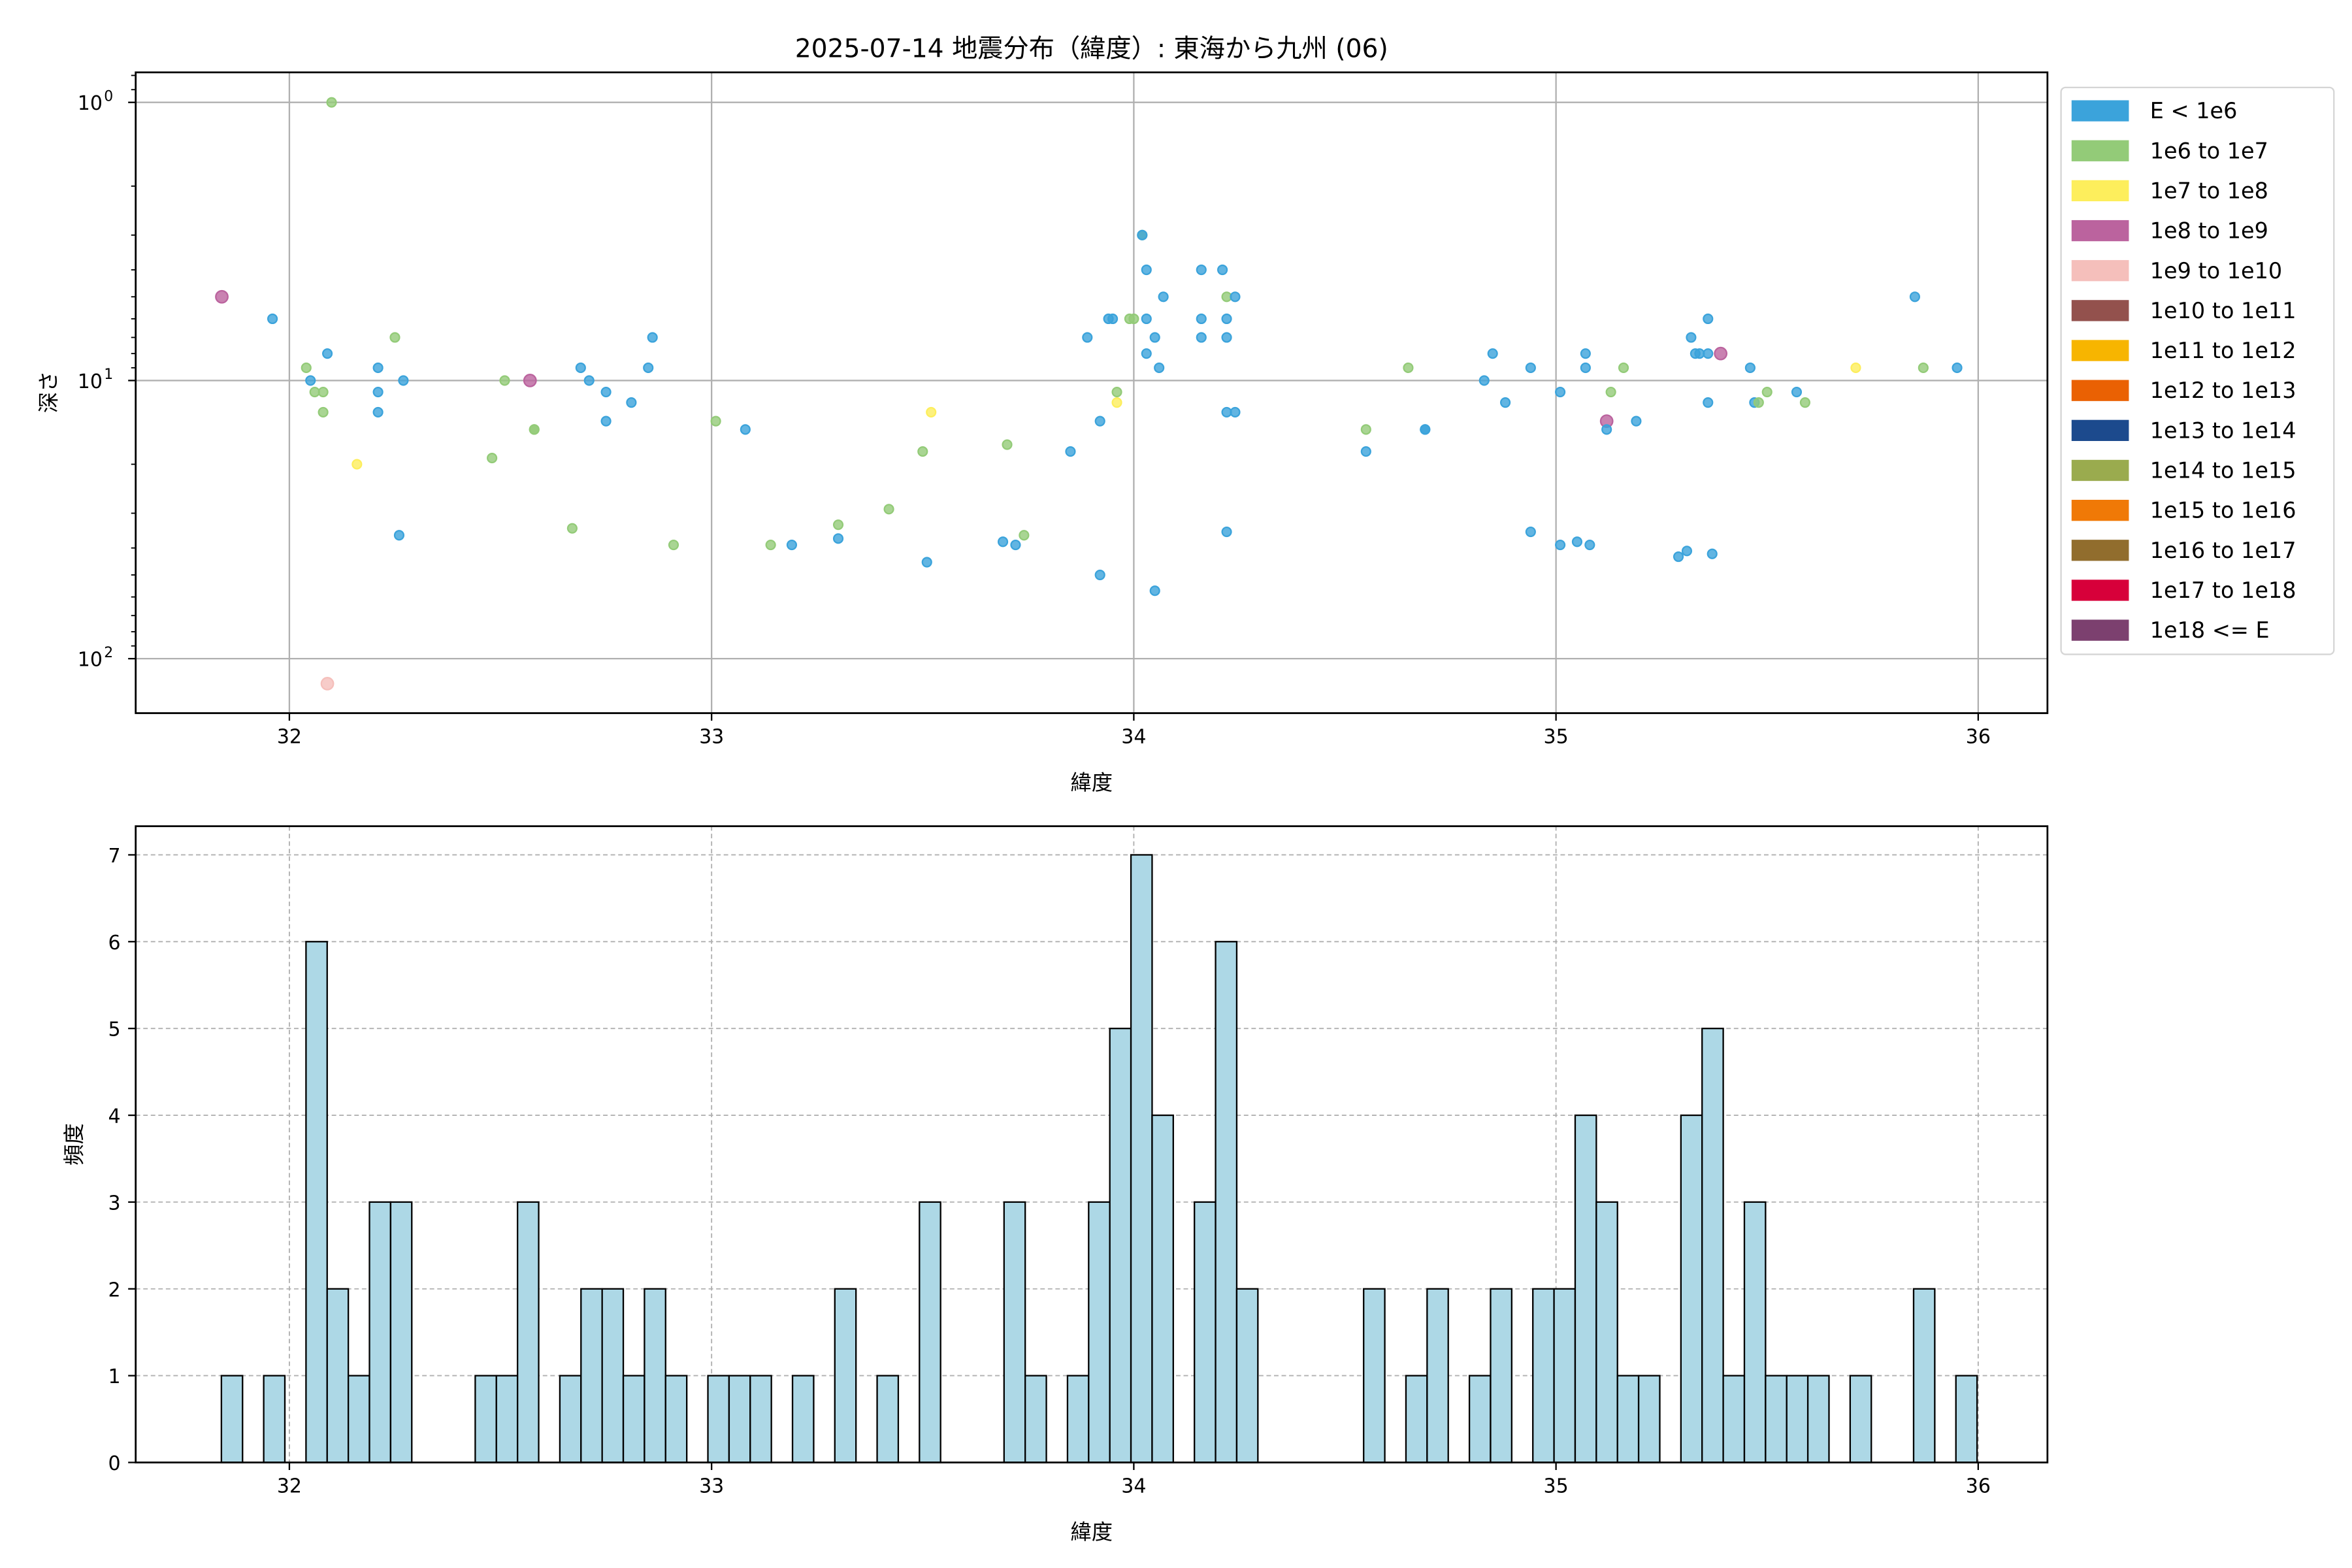 Image resolution: width=2352 pixels, height=1568 pixels. I want to click on legend-label: 1e15 to 1e16, so click(2223, 510).